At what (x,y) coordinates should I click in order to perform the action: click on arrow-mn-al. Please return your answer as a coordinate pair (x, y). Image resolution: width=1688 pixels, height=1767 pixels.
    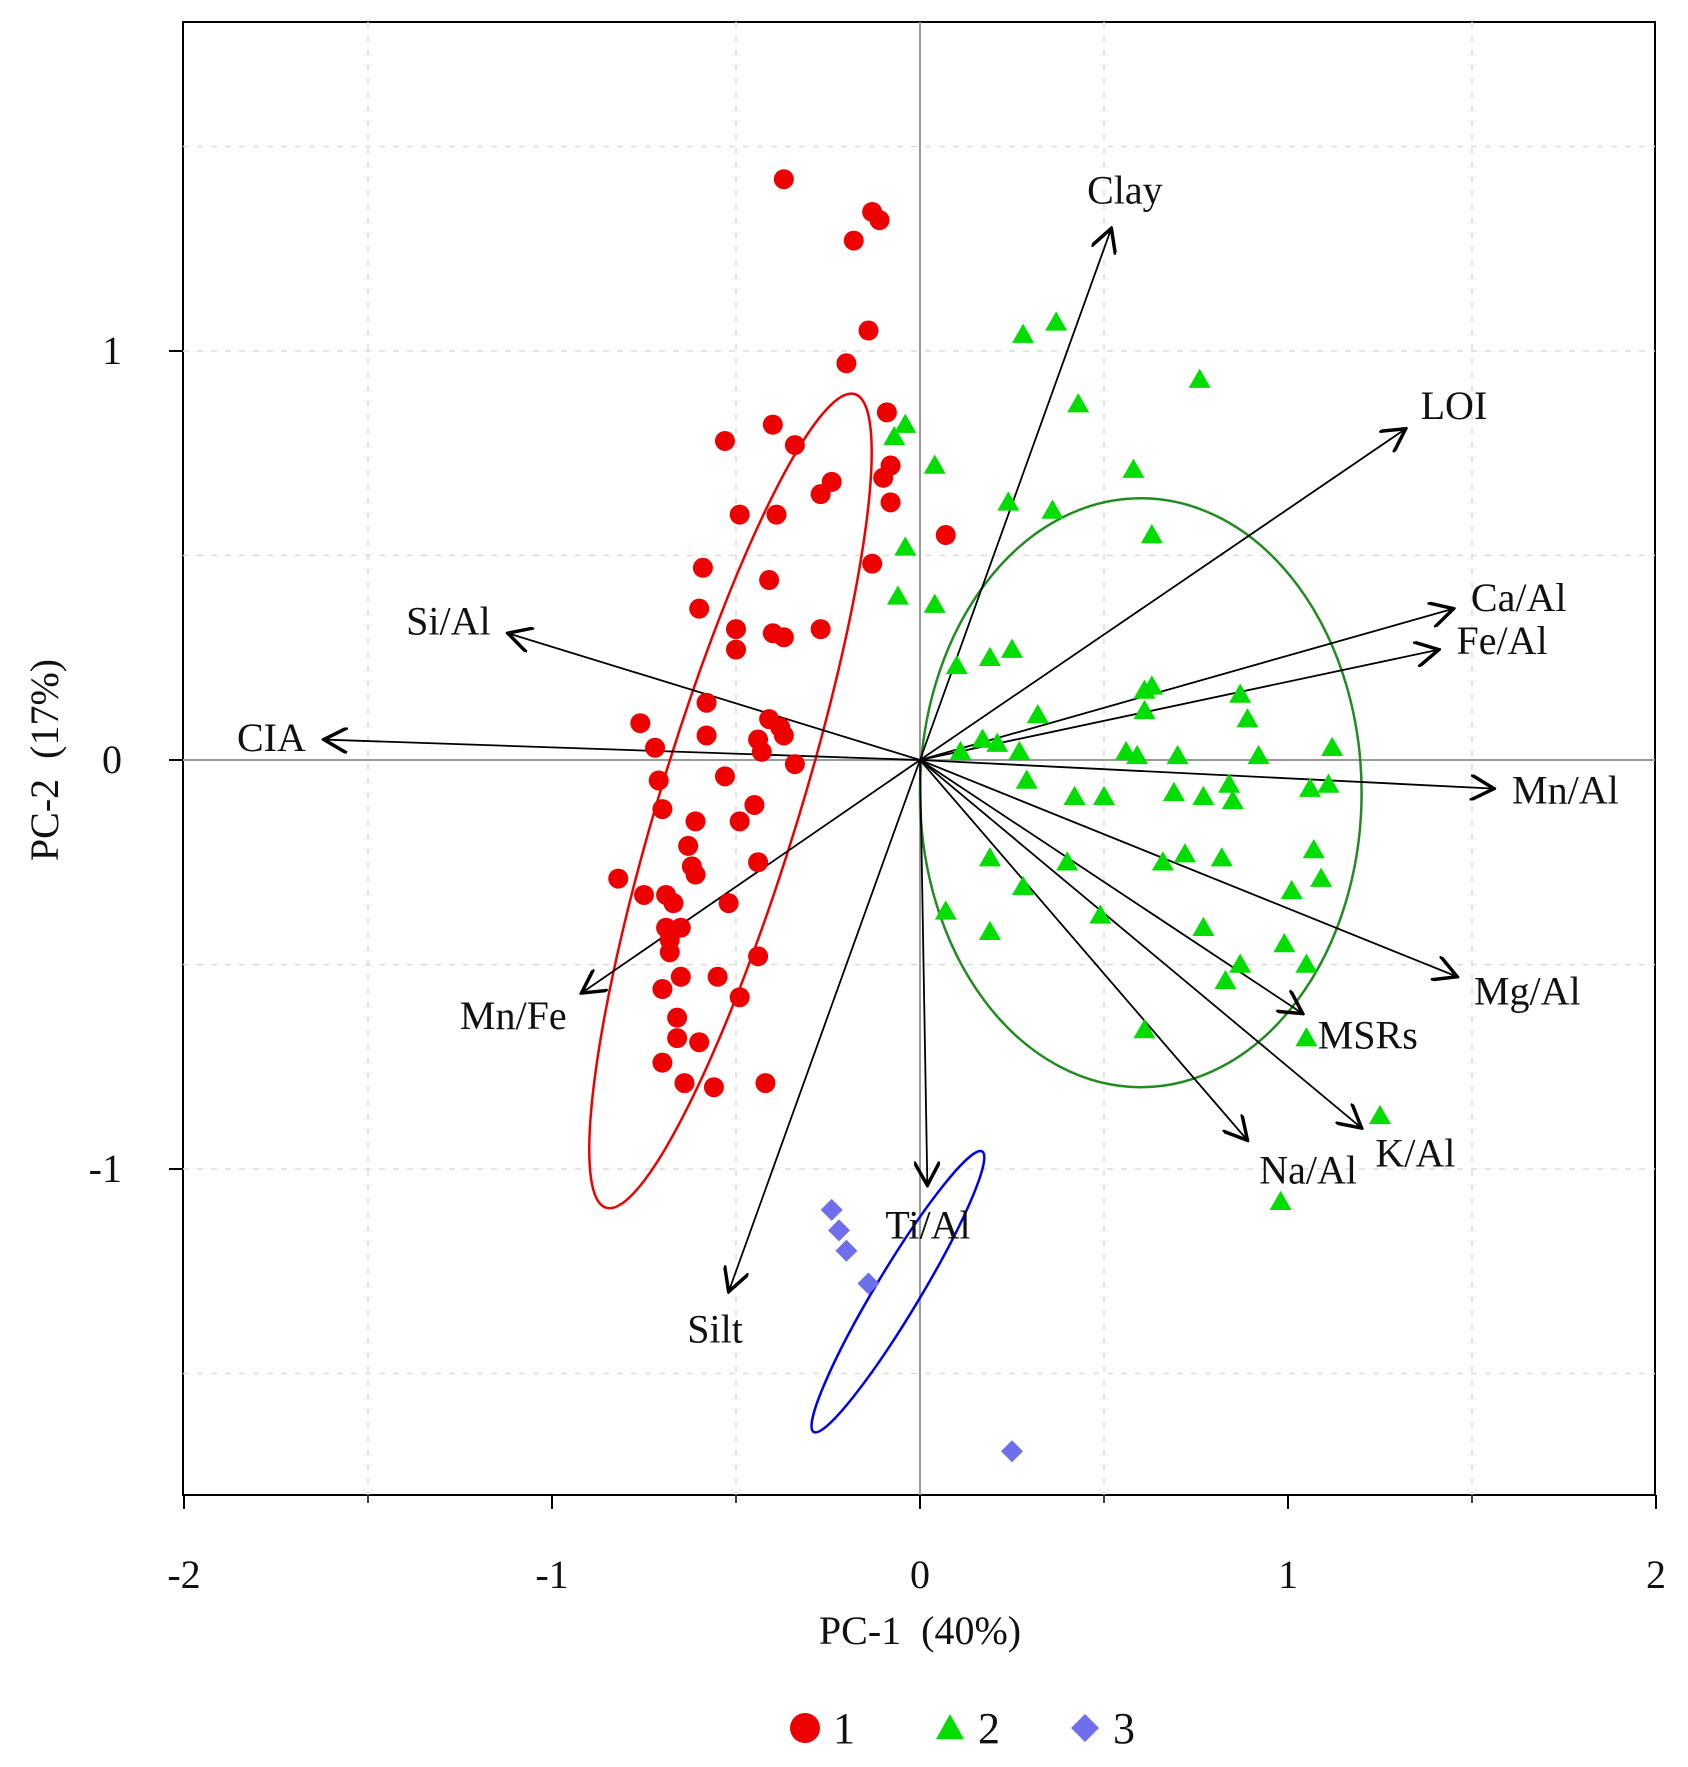
    Looking at the image, I should click on (1206, 774).